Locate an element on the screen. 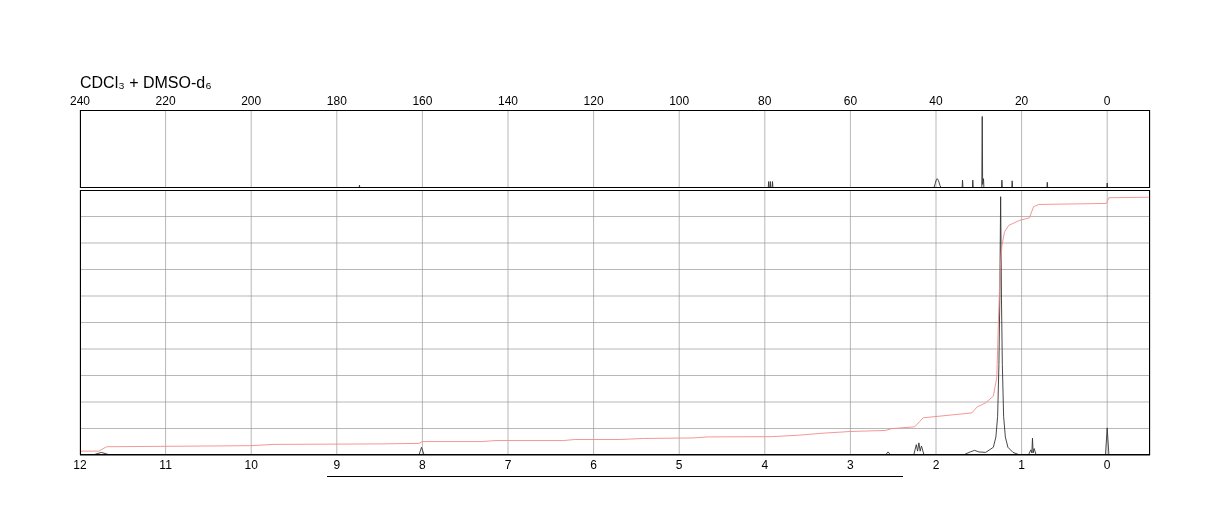 This screenshot has height=528, width=1224. x-tick-label: 100 is located at coordinates (679, 101).